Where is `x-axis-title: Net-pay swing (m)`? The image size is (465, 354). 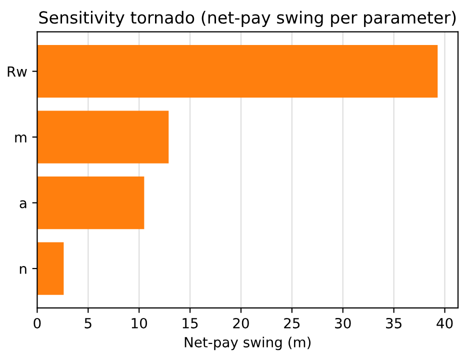 x-axis-title: Net-pay swing (m) is located at coordinates (247, 343).